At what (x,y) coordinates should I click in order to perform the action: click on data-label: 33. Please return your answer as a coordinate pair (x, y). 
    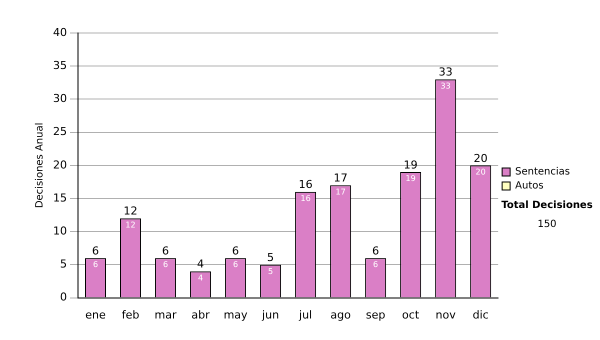
    Looking at the image, I should click on (445, 85).